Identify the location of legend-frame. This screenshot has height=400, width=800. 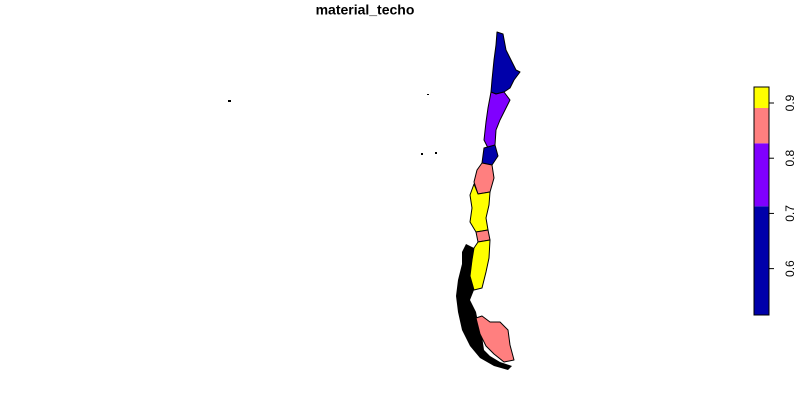
(761, 201).